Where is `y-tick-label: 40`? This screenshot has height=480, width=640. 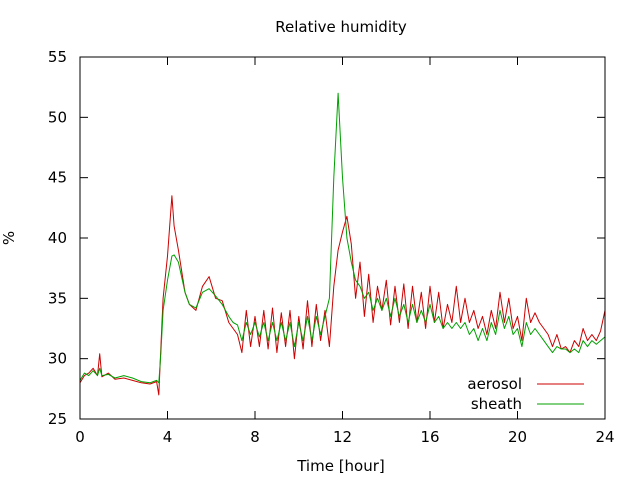
y-tick-label: 40 is located at coordinates (57, 238).